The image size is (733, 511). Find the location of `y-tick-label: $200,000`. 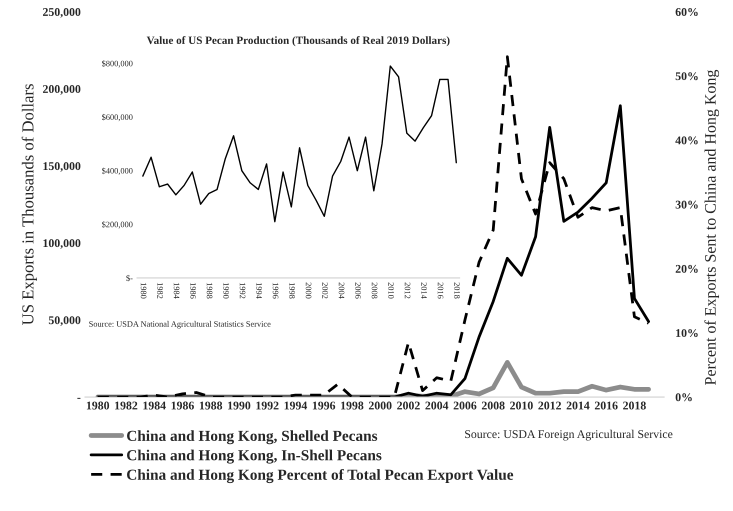

y-tick-label: $200,000 is located at coordinates (117, 224).